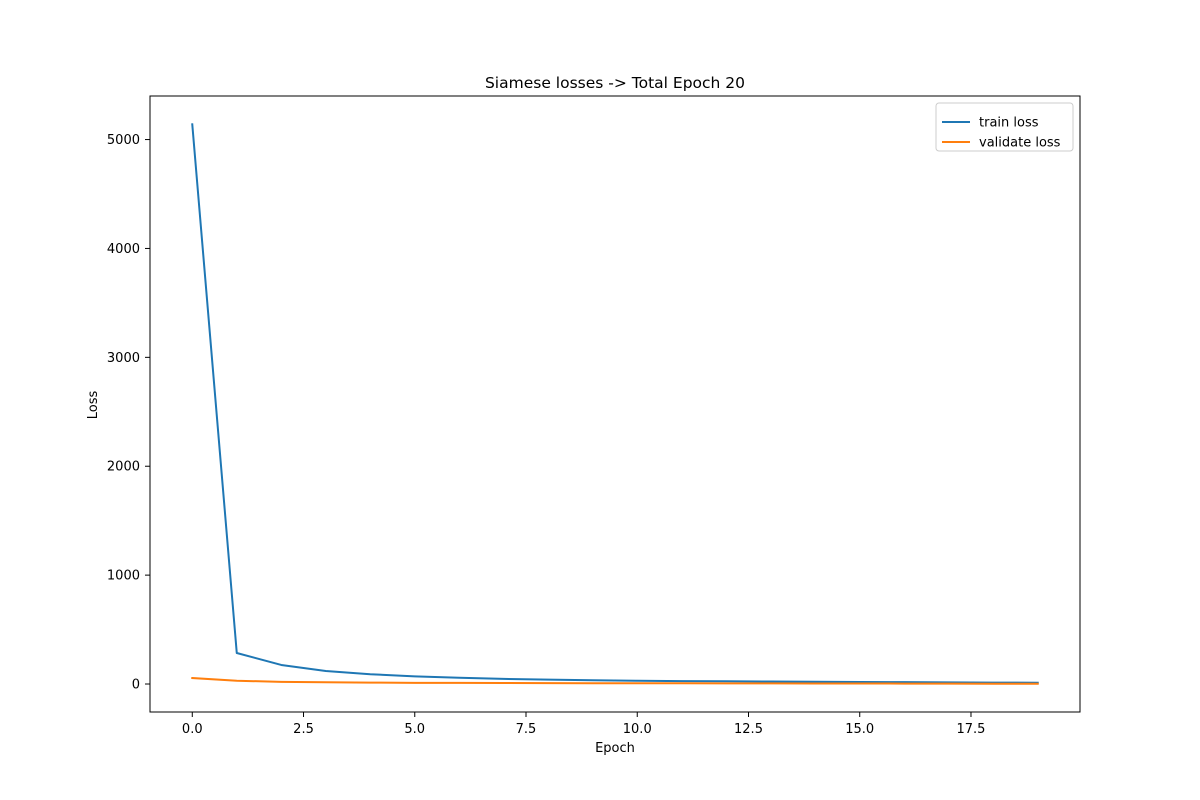 Image resolution: width=1200 pixels, height=800 pixels. Describe the element at coordinates (123, 467) in the screenshot. I see `y-tick-label: 2000` at that location.